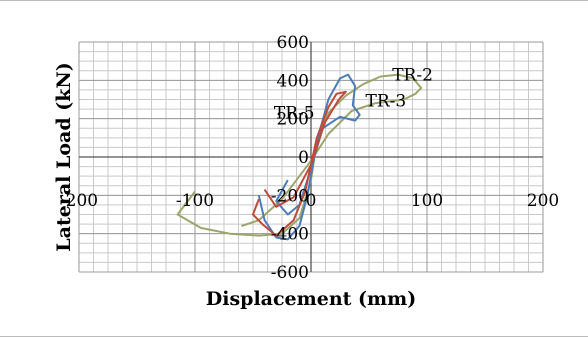 This screenshot has width=588, height=337. Describe the element at coordinates (290, 196) in the screenshot. I see `y-tick-label: -200` at that location.